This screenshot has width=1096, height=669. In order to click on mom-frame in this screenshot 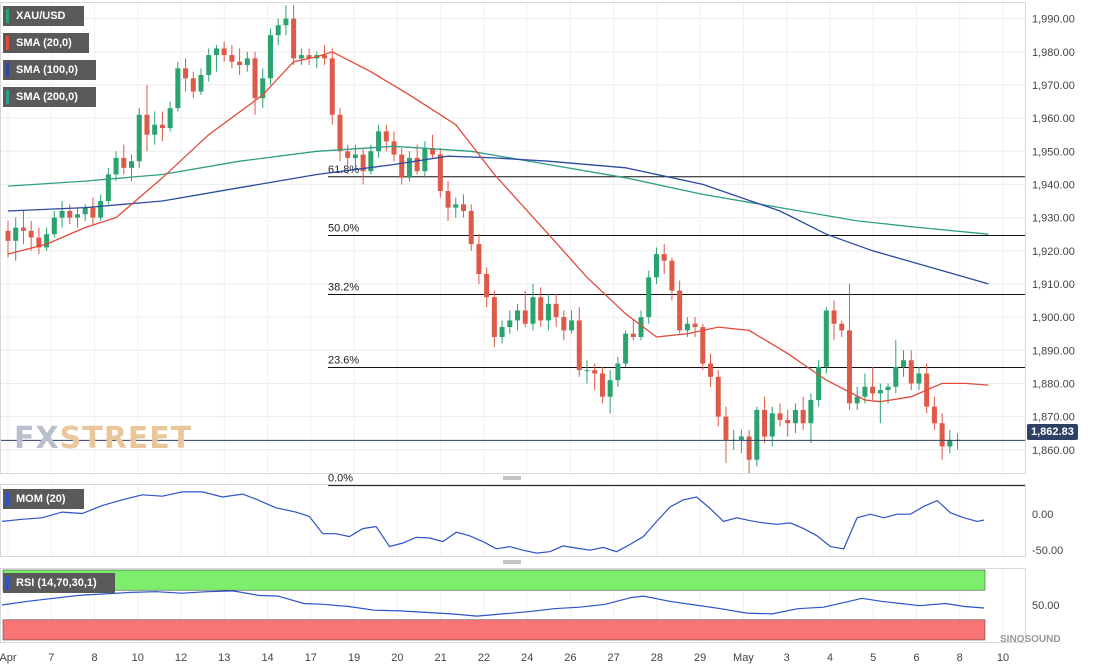, I will do `click(513, 520)`.